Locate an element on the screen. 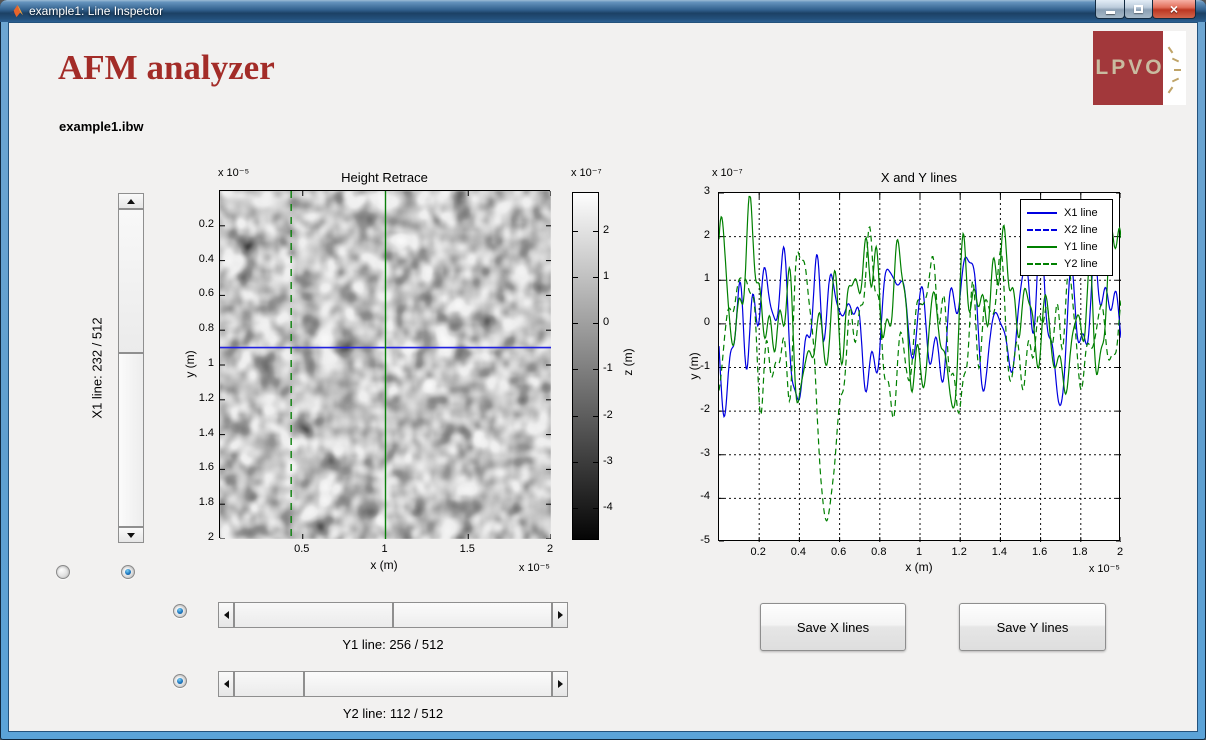 The image size is (1206, 740). colorbar-label: z (m) is located at coordinates (628, 362).